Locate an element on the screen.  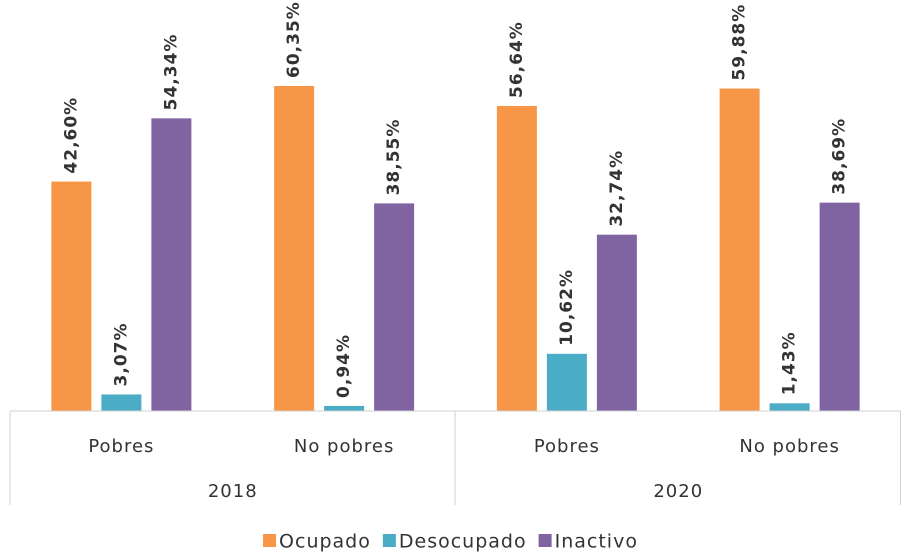
data-label: 38,55% is located at coordinates (394, 157).